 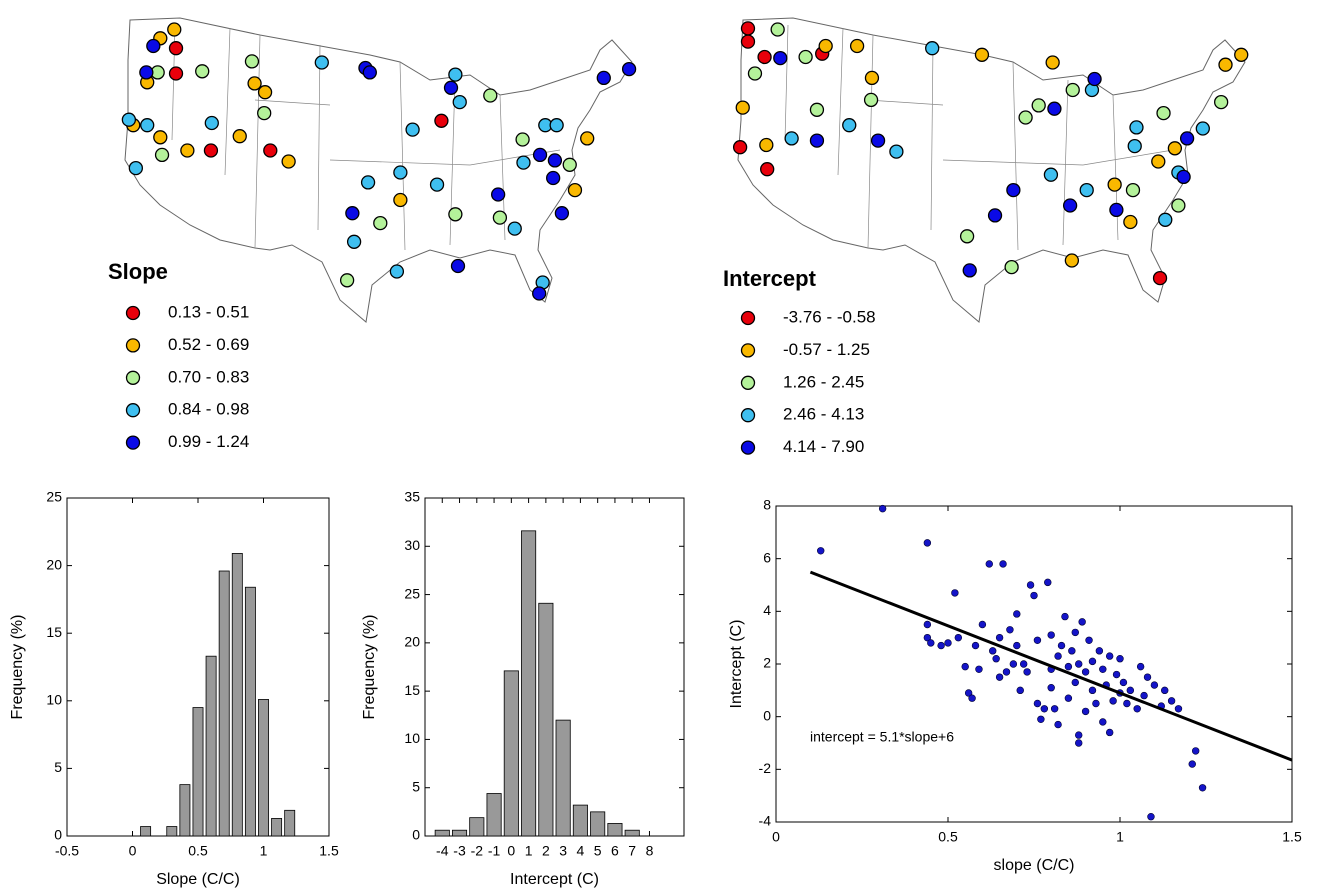 I want to click on y-axis-label: Frequency (%), so click(x=17, y=667).